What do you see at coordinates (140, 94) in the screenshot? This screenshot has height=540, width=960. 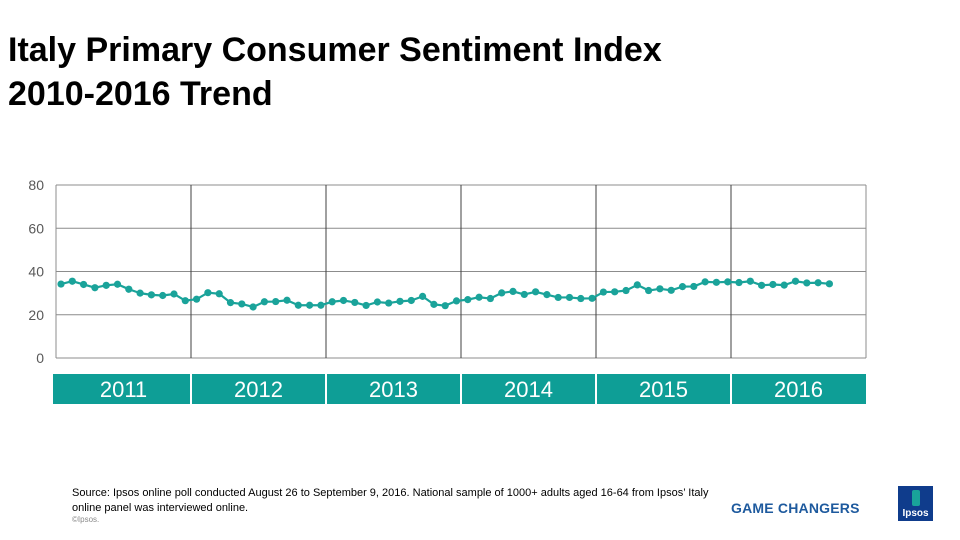 I see `chart-title-line-2: 2010-2016 Trend` at bounding box center [140, 94].